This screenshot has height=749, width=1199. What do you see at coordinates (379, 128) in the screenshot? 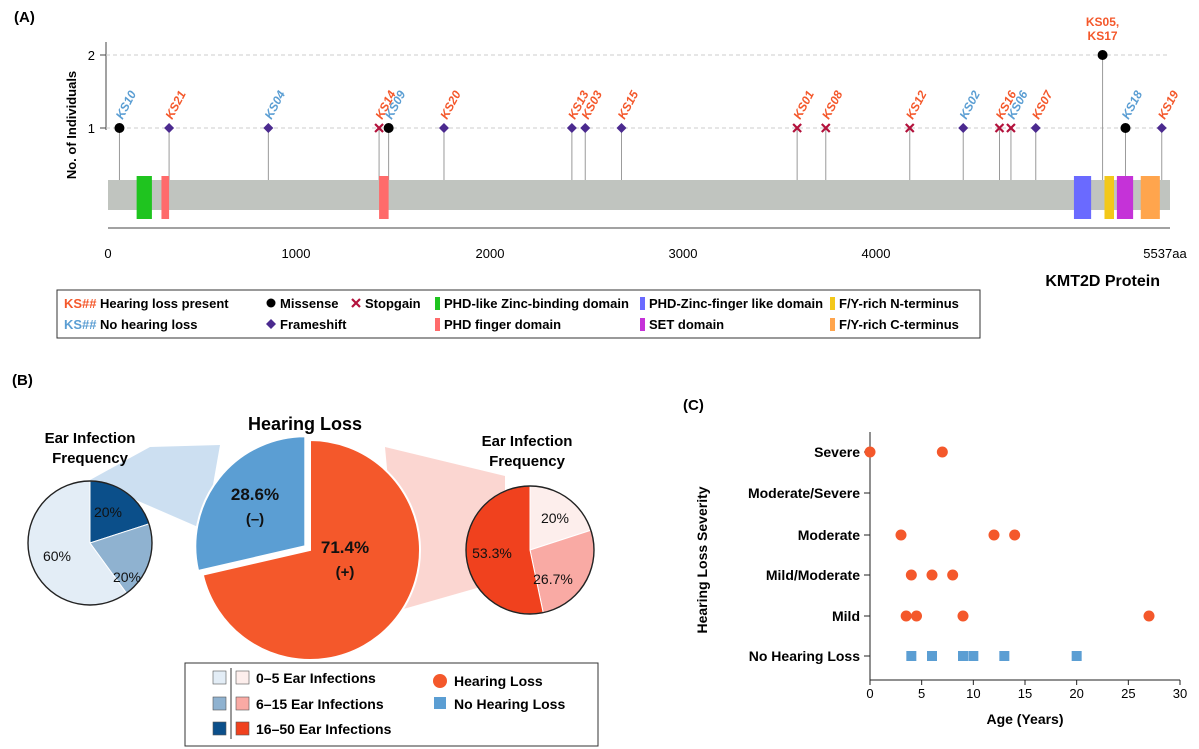
I see `marker-stopgain-ks14` at bounding box center [379, 128].